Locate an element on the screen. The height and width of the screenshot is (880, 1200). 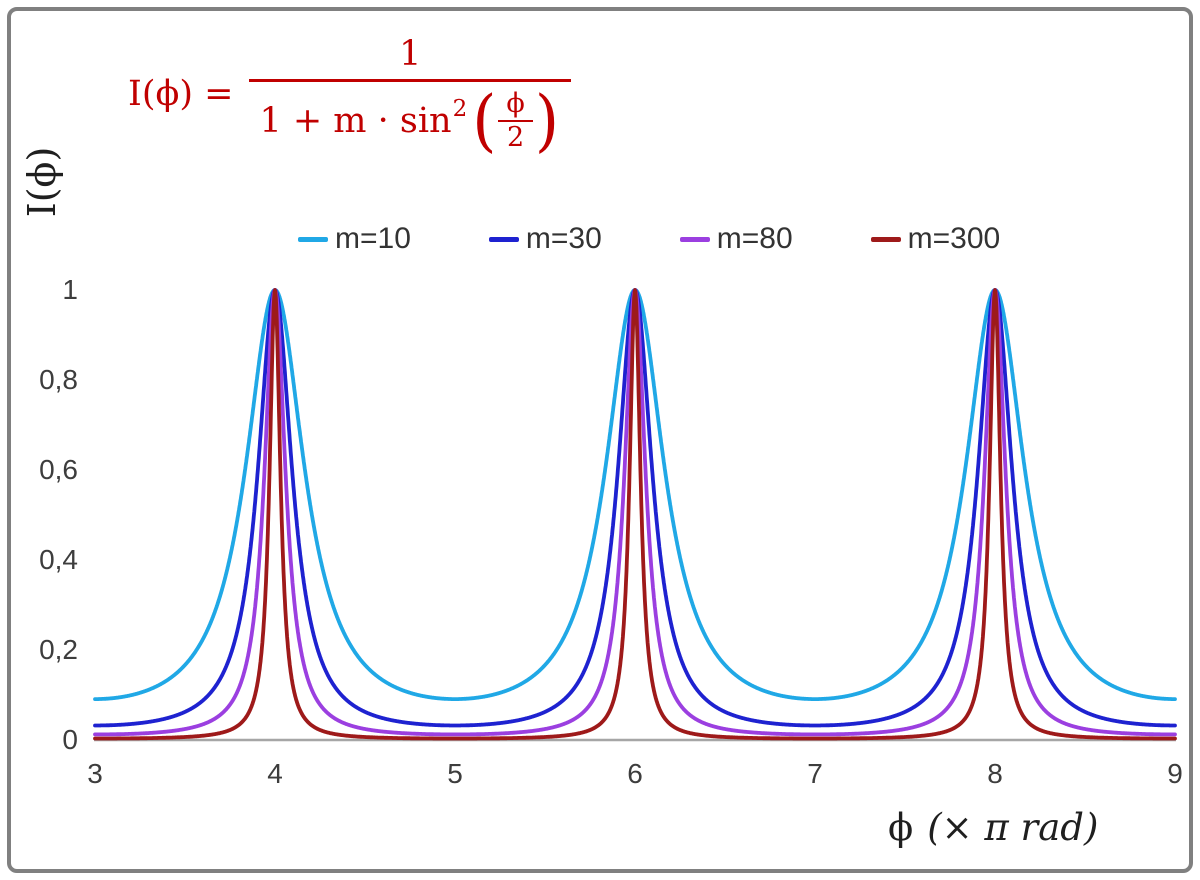
x-tick-label: 9 is located at coordinates (1175, 773).